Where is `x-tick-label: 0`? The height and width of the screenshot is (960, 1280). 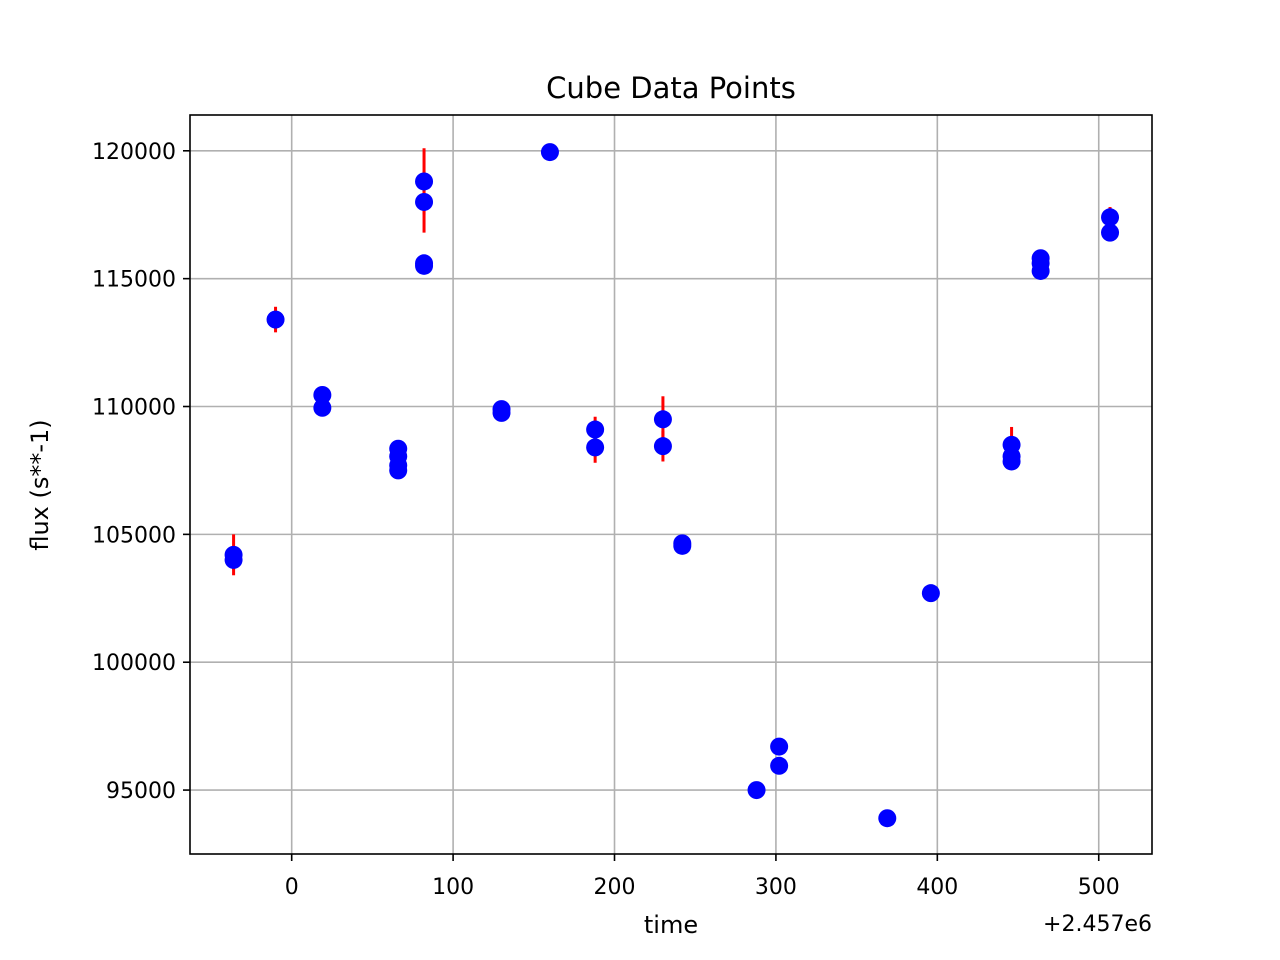
x-tick-label: 0 is located at coordinates (292, 887).